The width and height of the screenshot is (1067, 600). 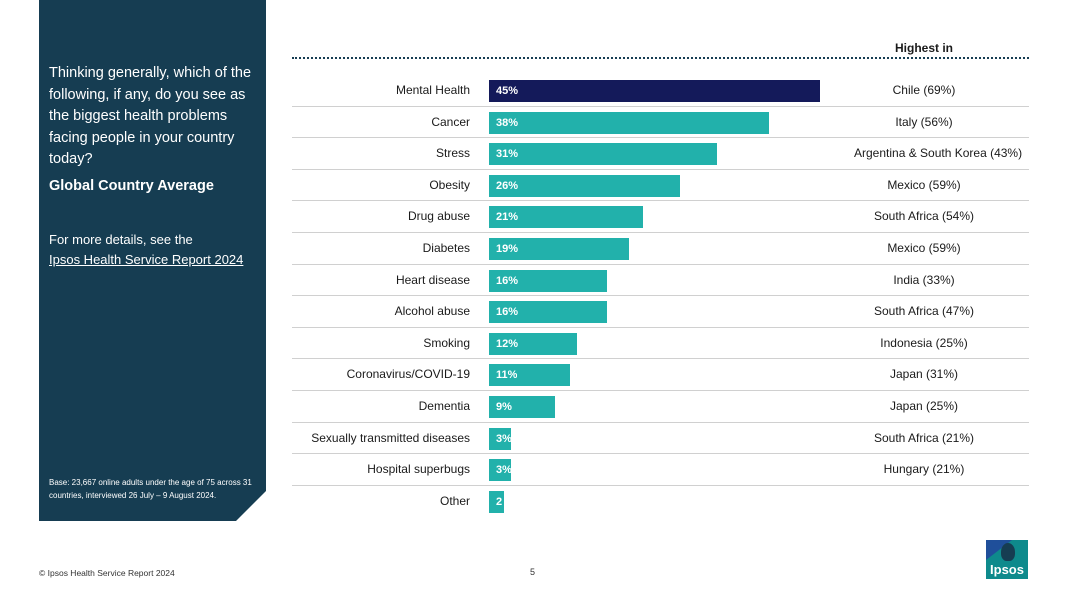 I want to click on bar: 19%, so click(x=559, y=249).